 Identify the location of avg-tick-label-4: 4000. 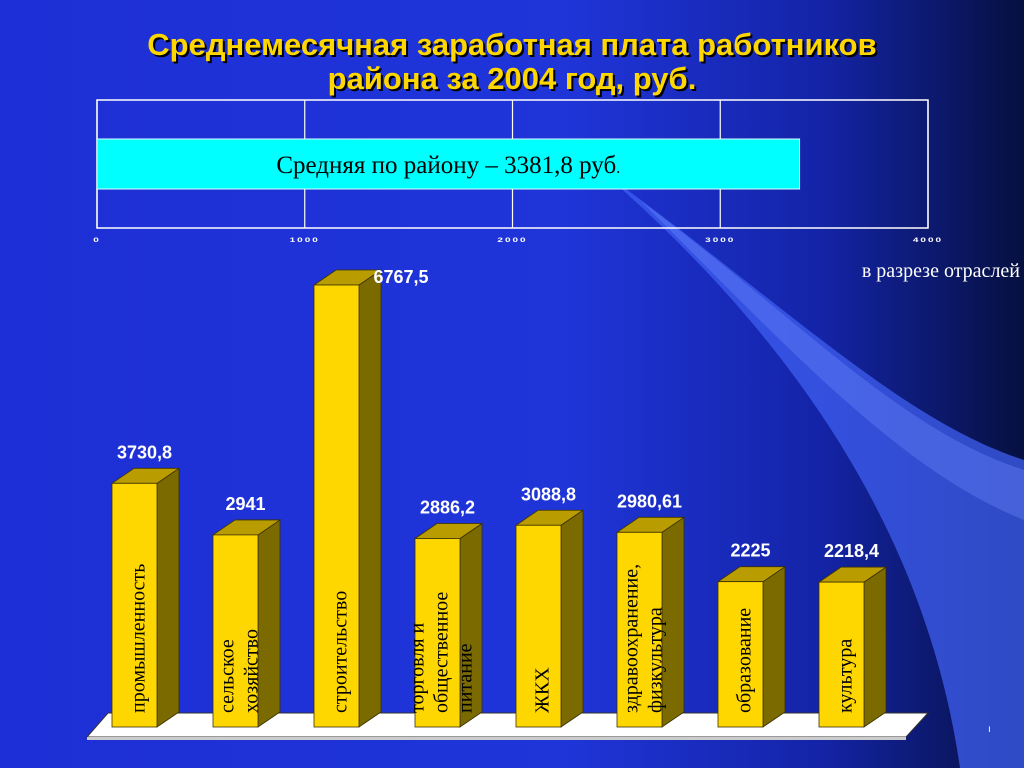
(928, 240).